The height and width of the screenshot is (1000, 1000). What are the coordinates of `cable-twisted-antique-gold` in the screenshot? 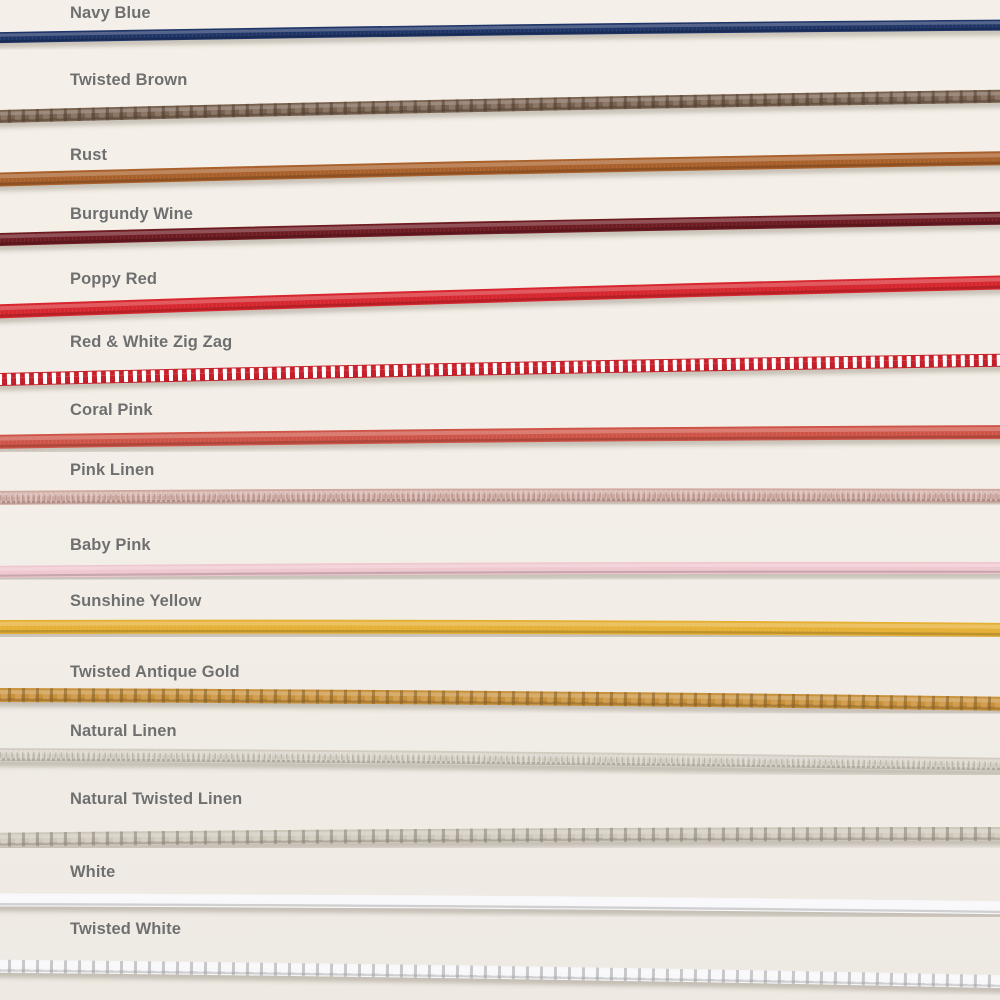 It's located at (500, 699).